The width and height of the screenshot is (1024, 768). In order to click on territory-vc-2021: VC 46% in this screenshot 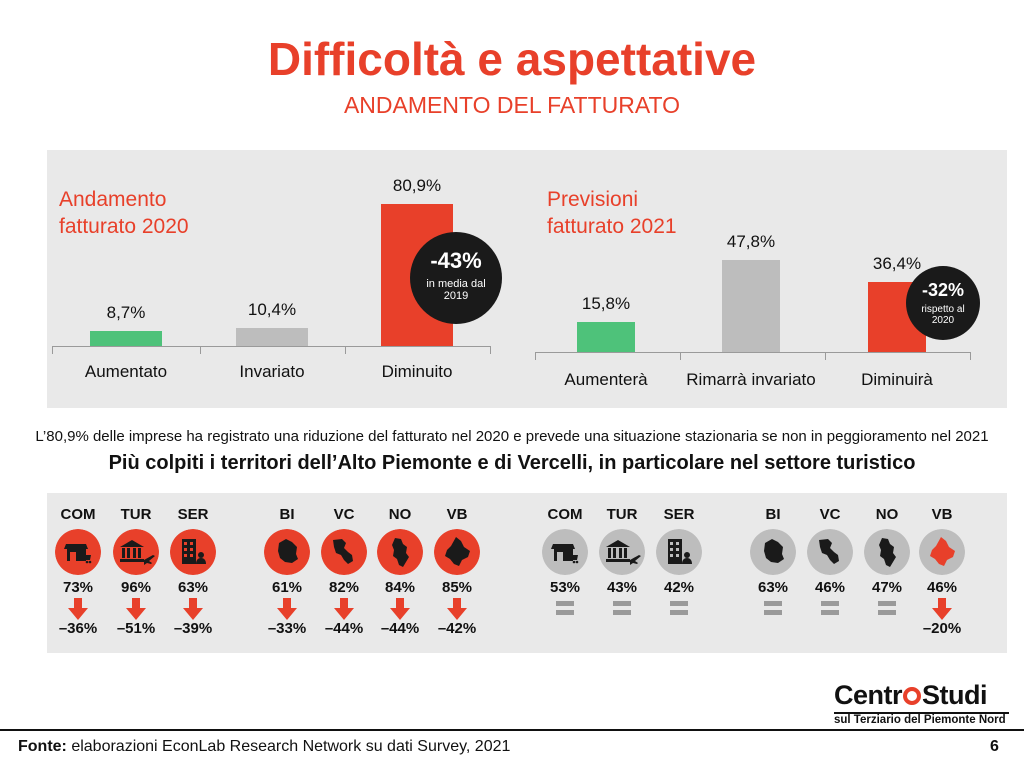, I will do `click(830, 560)`.